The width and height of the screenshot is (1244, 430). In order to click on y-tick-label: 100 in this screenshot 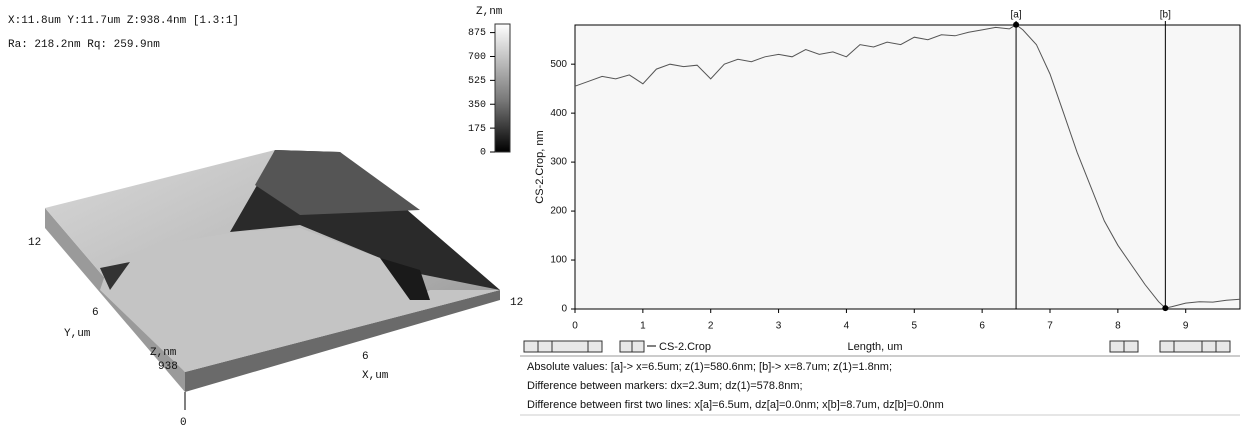, I will do `click(558, 260)`.